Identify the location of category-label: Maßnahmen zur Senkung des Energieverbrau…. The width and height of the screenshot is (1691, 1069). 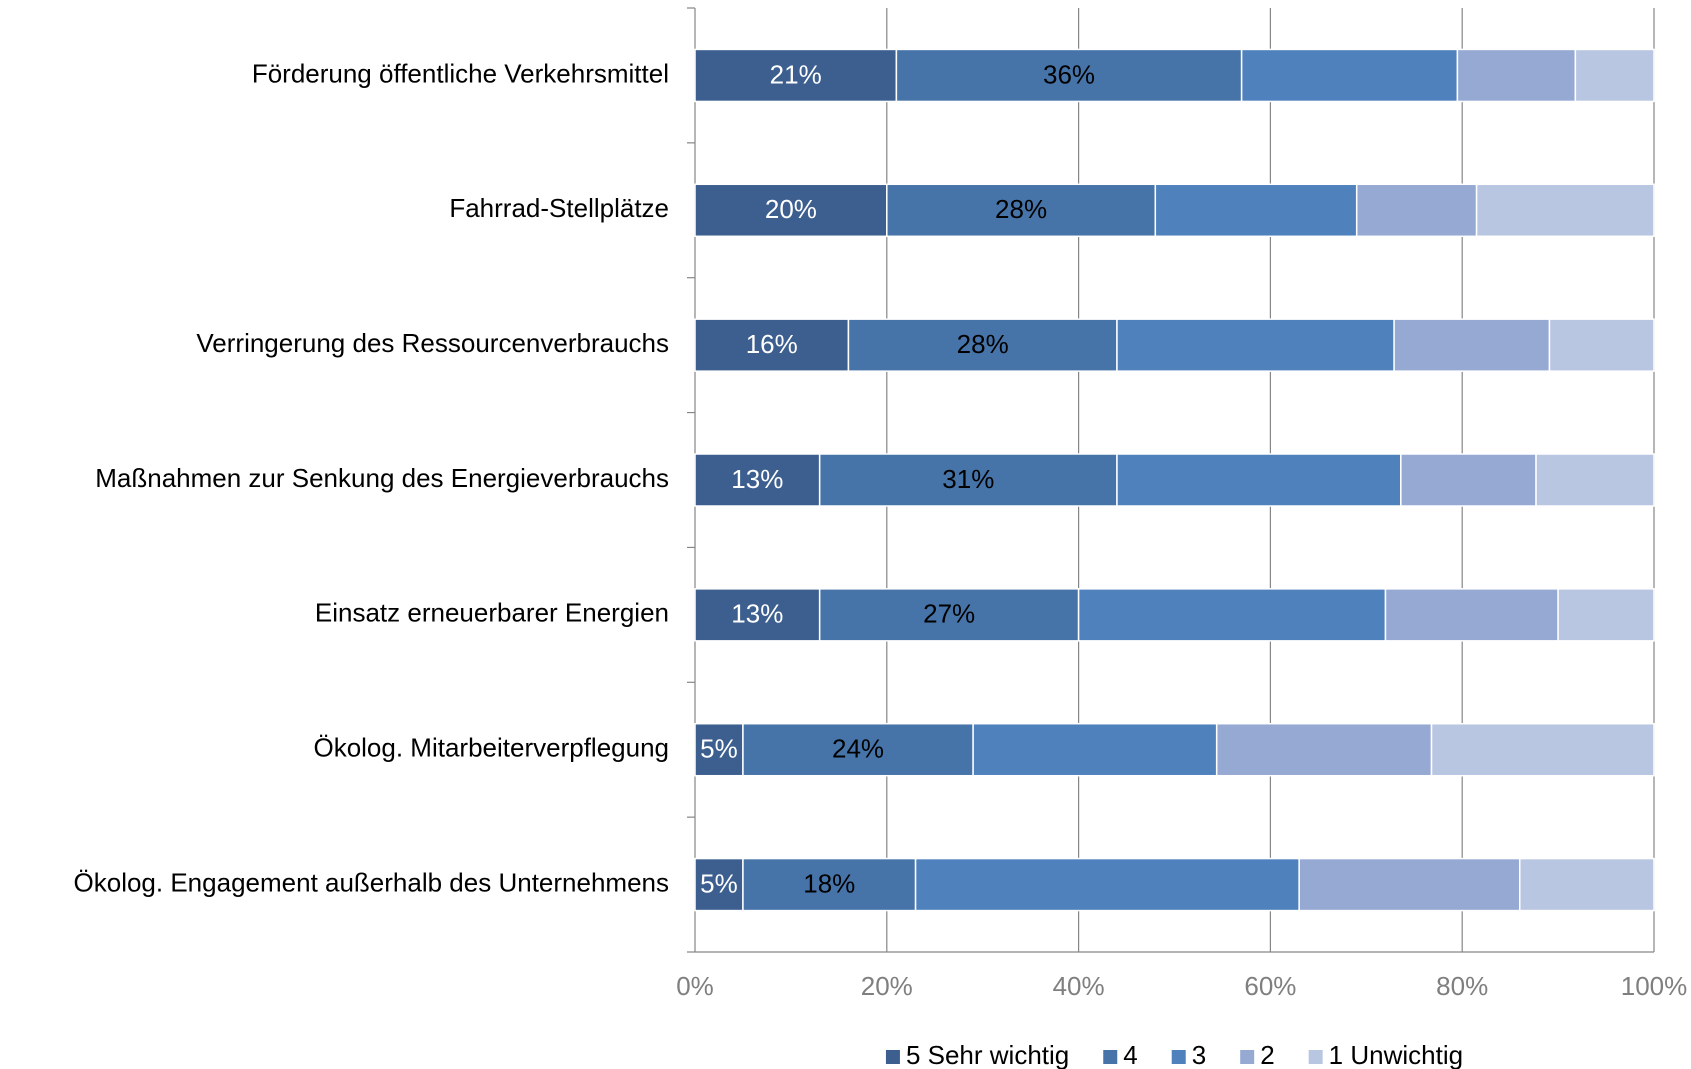
(382, 478).